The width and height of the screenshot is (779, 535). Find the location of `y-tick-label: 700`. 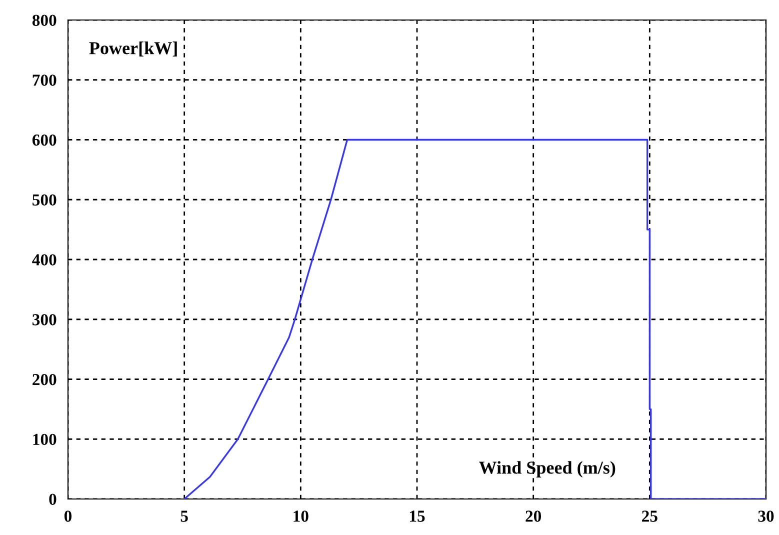

y-tick-label: 700 is located at coordinates (44, 80).